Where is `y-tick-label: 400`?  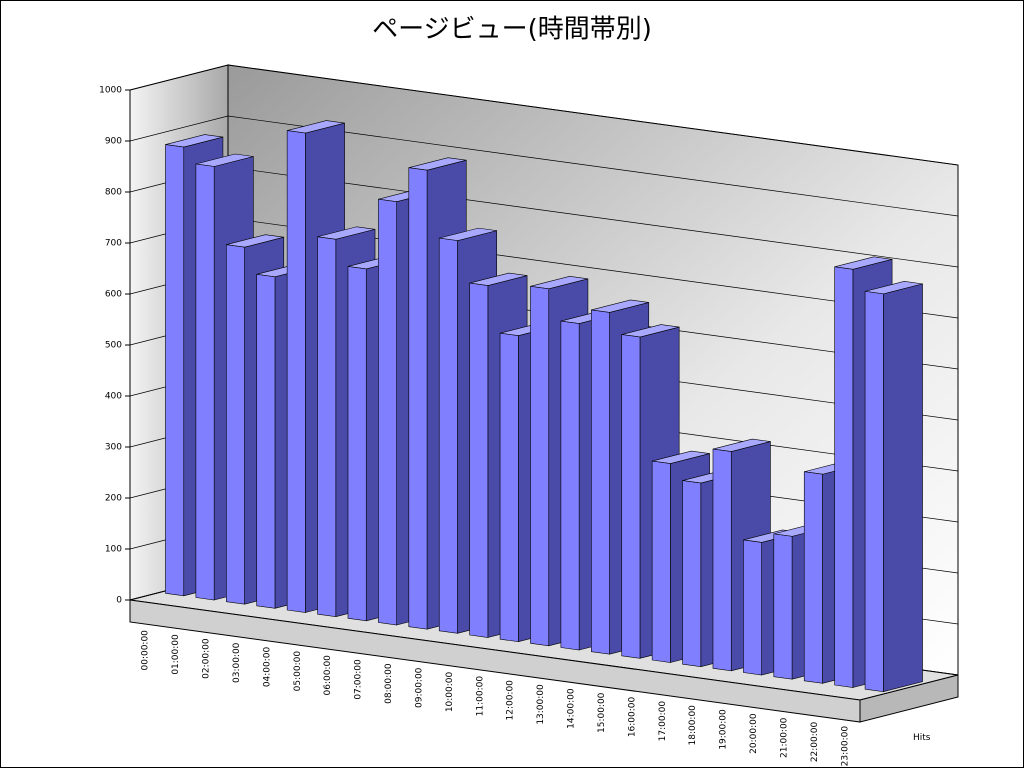
y-tick-label: 400 is located at coordinates (113, 397).